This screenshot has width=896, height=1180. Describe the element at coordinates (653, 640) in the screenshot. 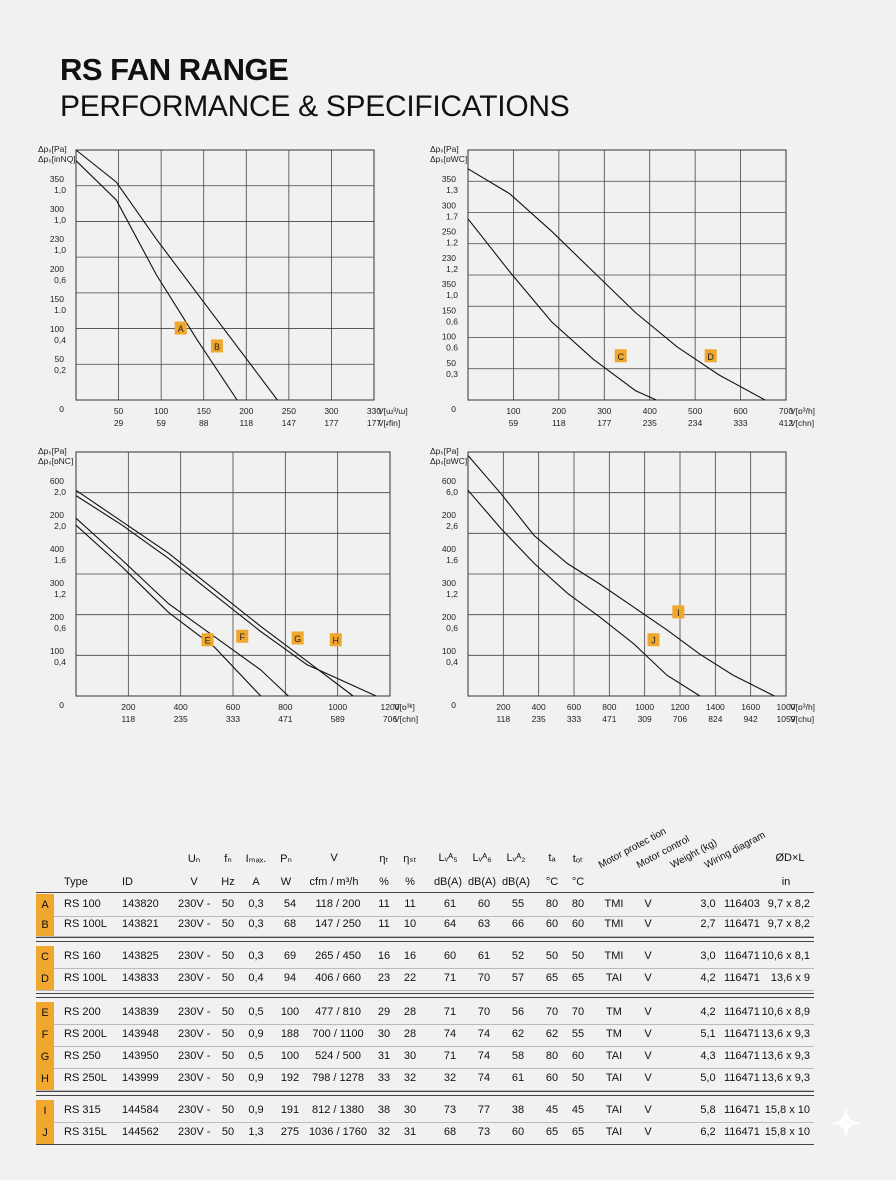

I see `curve-badge-j` at that location.